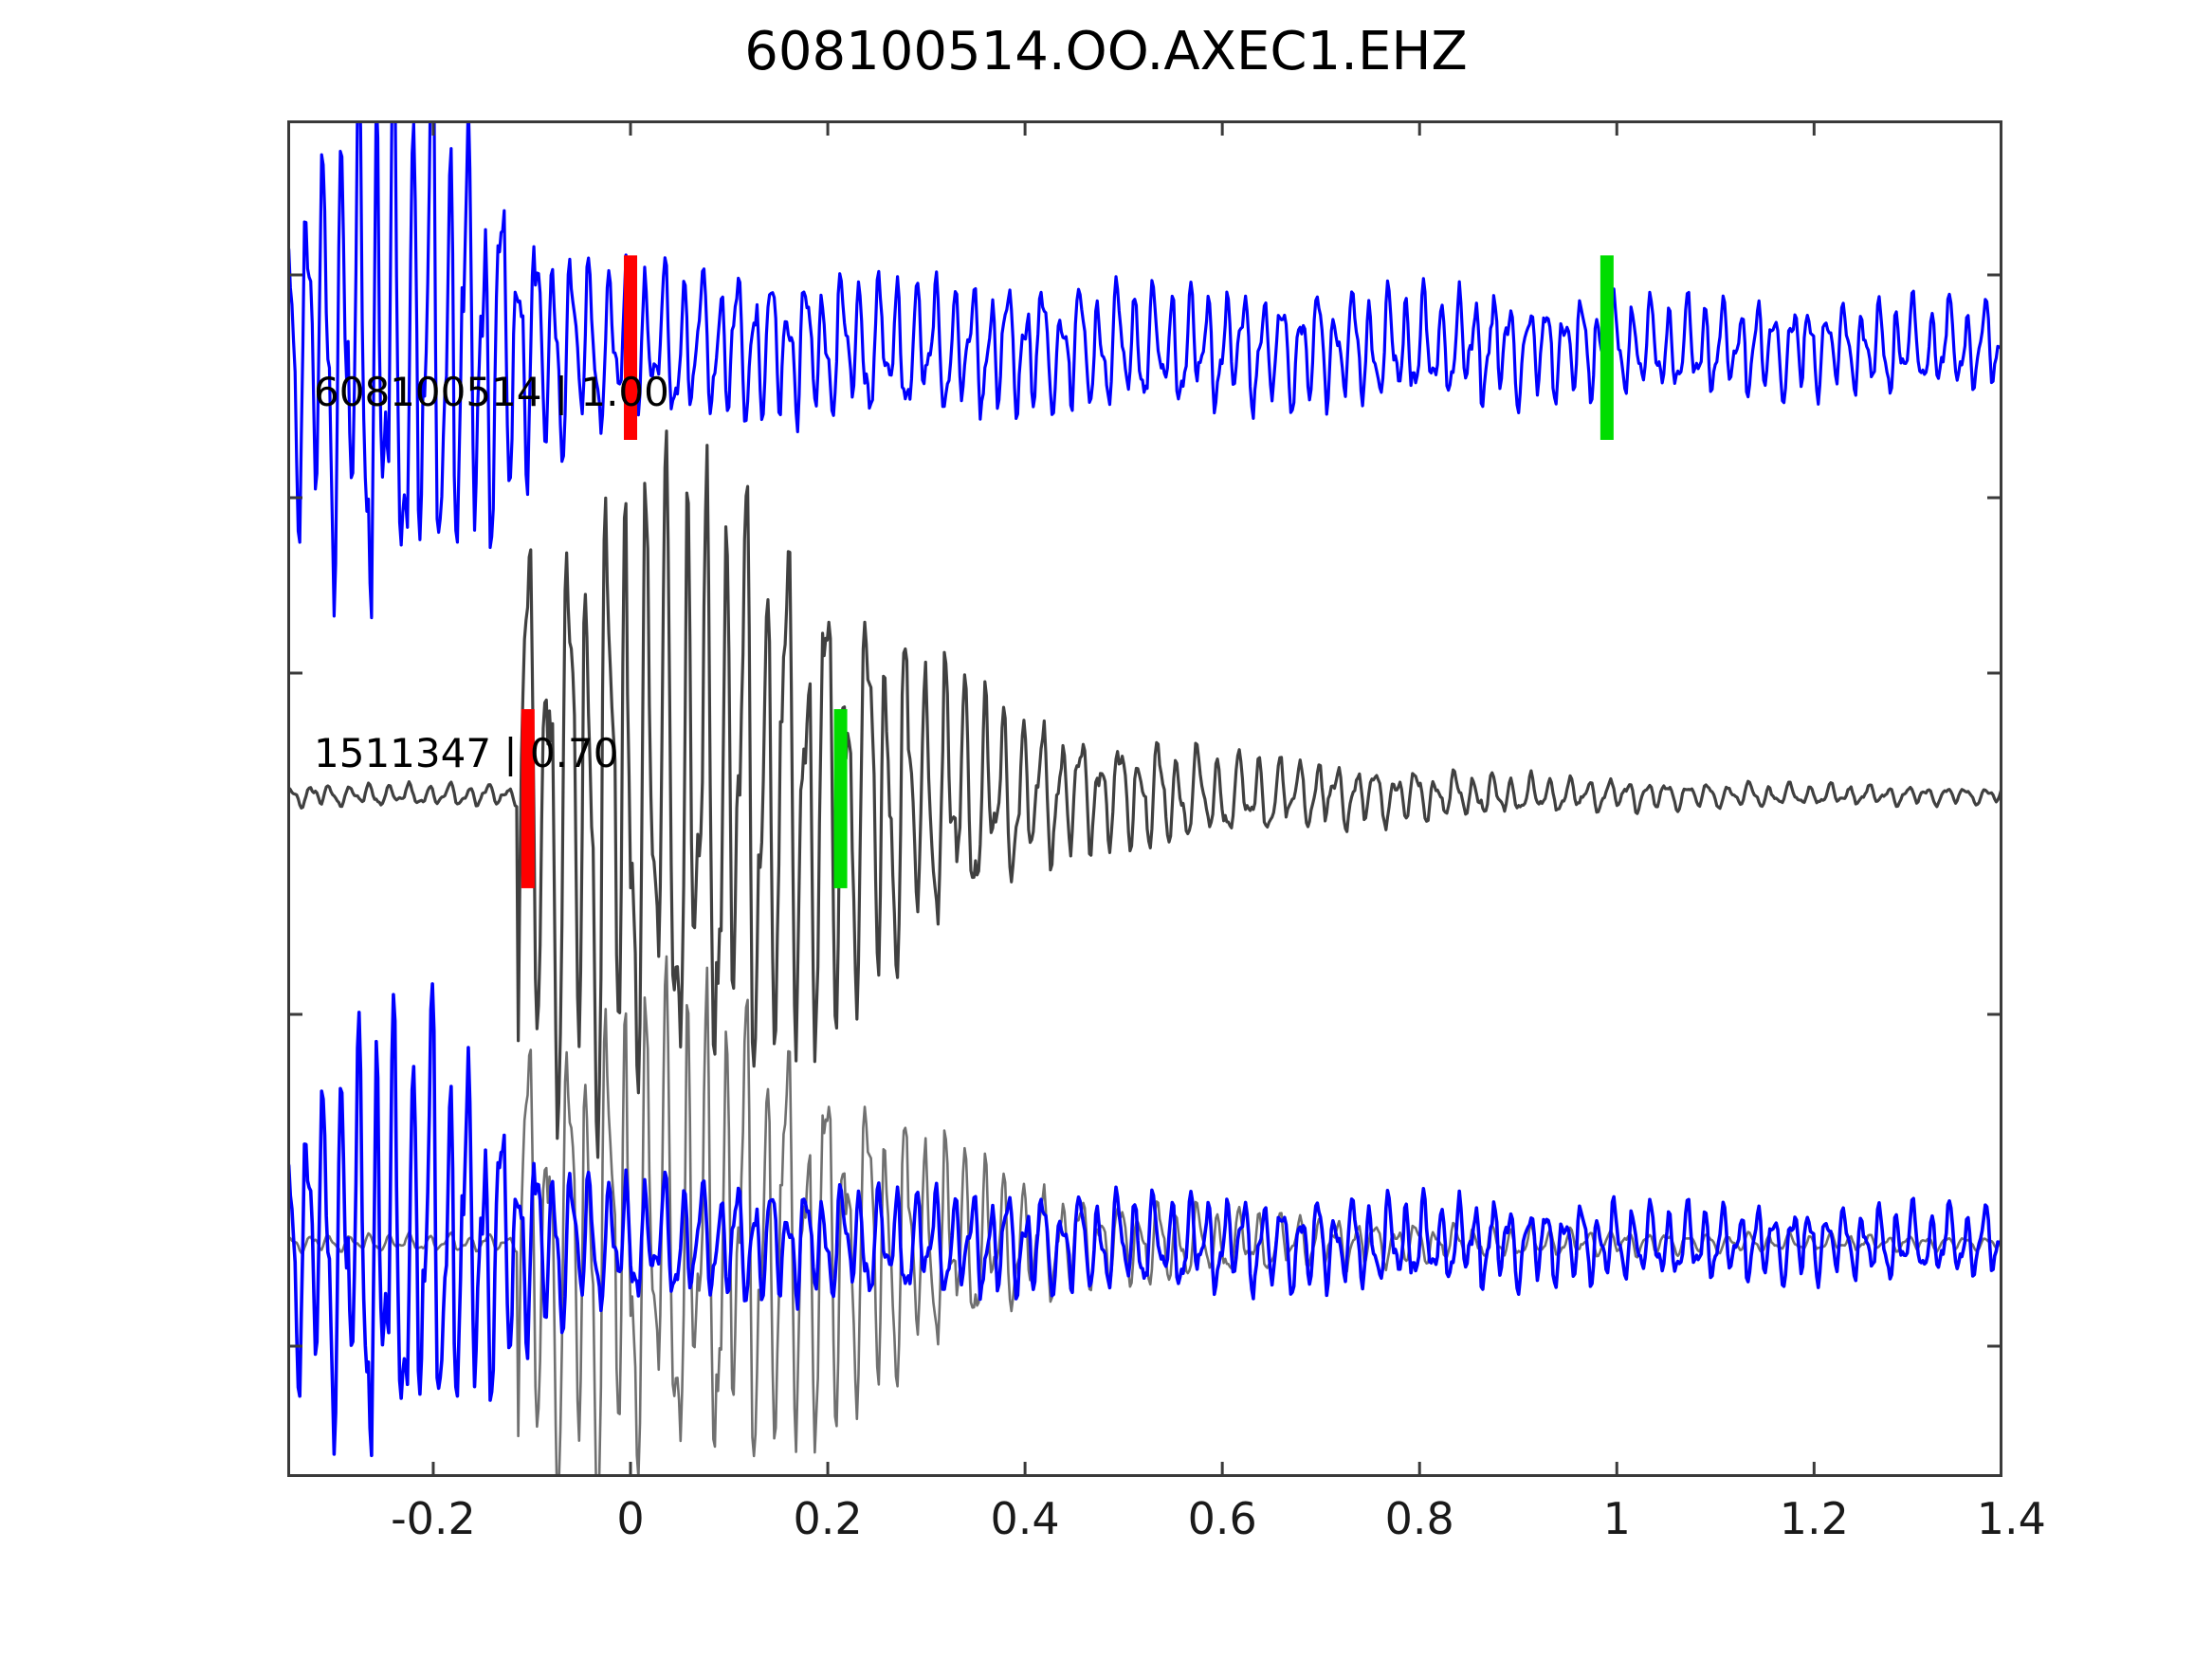  I want to click on page-title: 608100514.OO.AXEC1.EHZ, so click(1106, 51).